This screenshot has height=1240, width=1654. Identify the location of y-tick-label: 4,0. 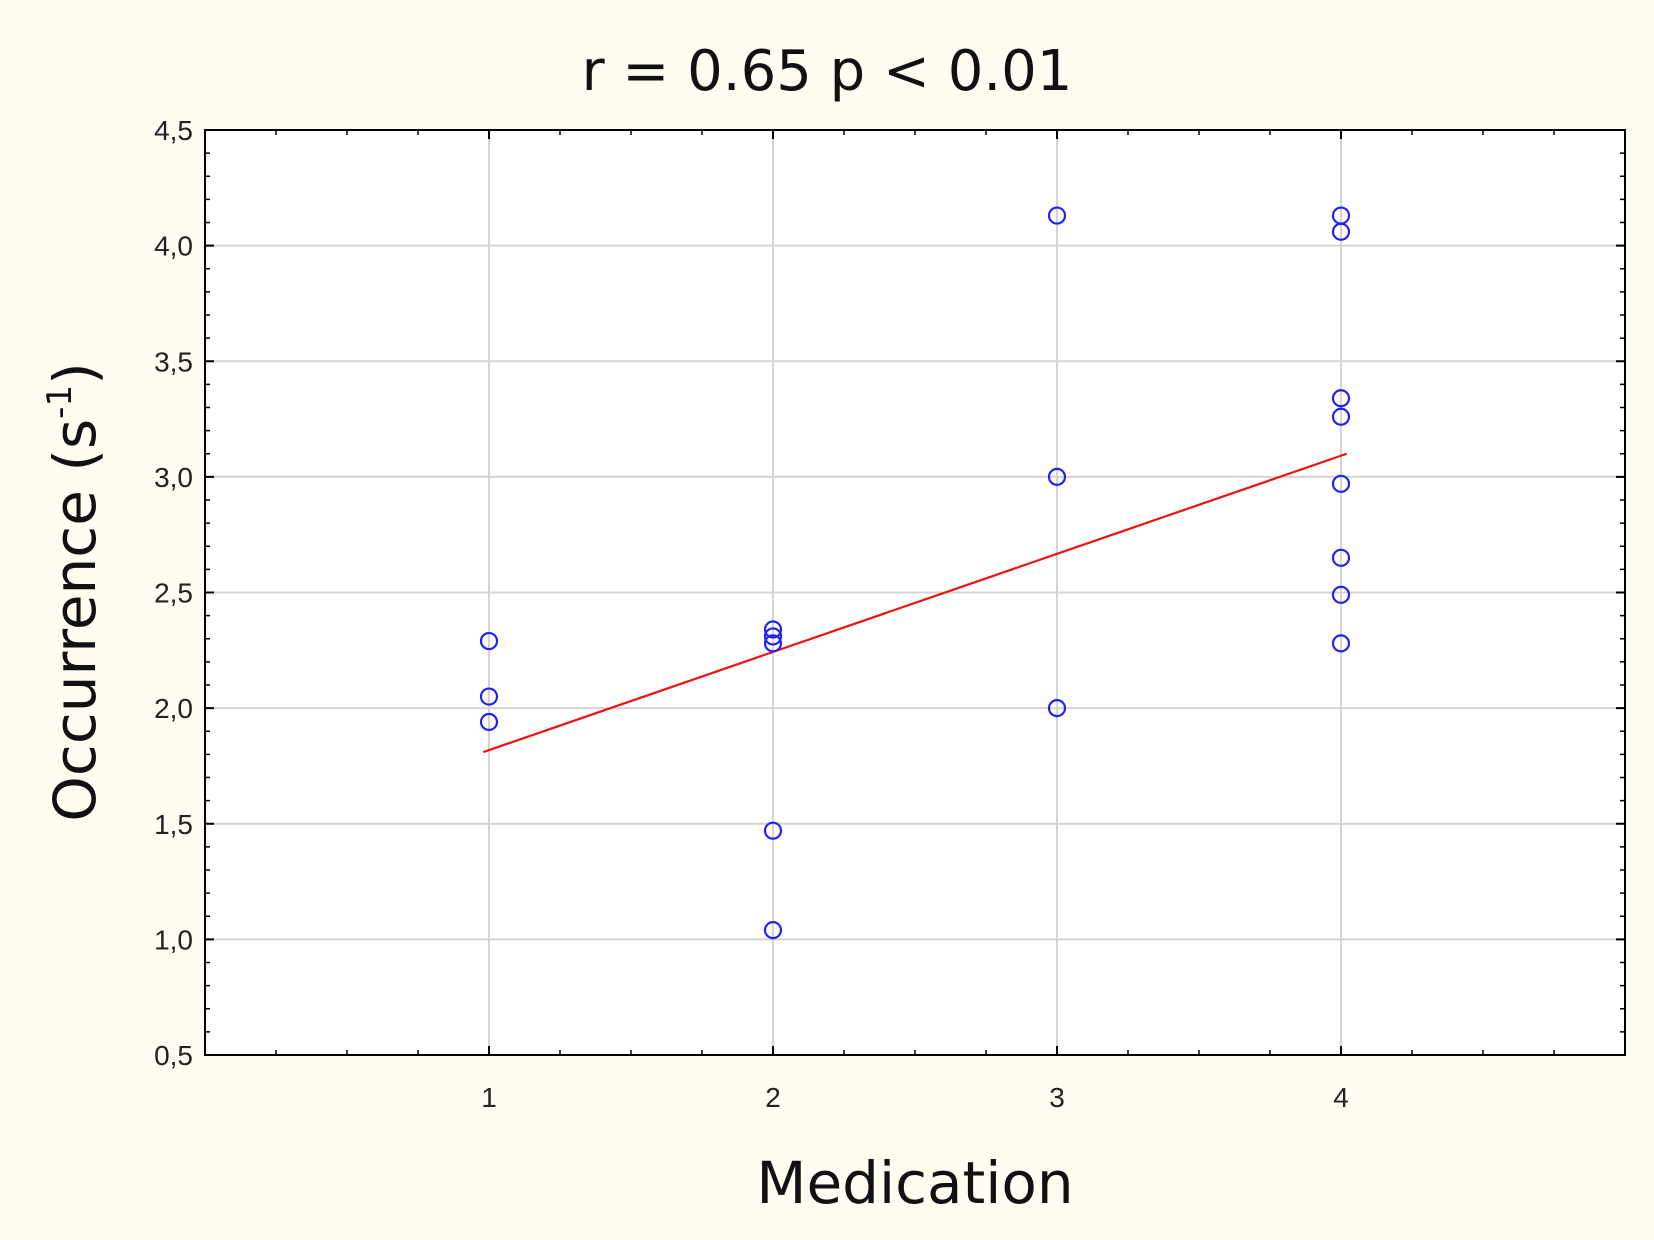
(173, 246).